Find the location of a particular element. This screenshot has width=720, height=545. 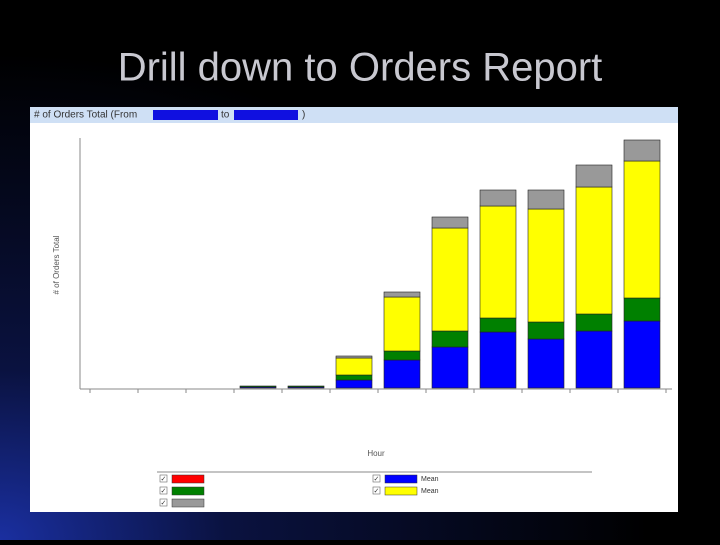

chart-title-end: ) is located at coordinates (303, 115).